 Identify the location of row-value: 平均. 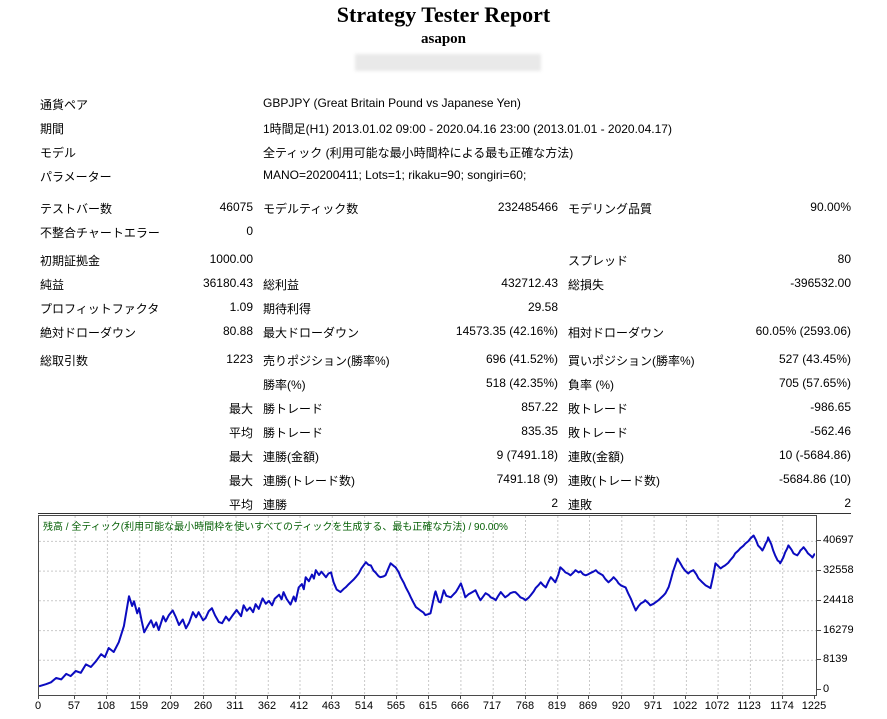
(240, 433).